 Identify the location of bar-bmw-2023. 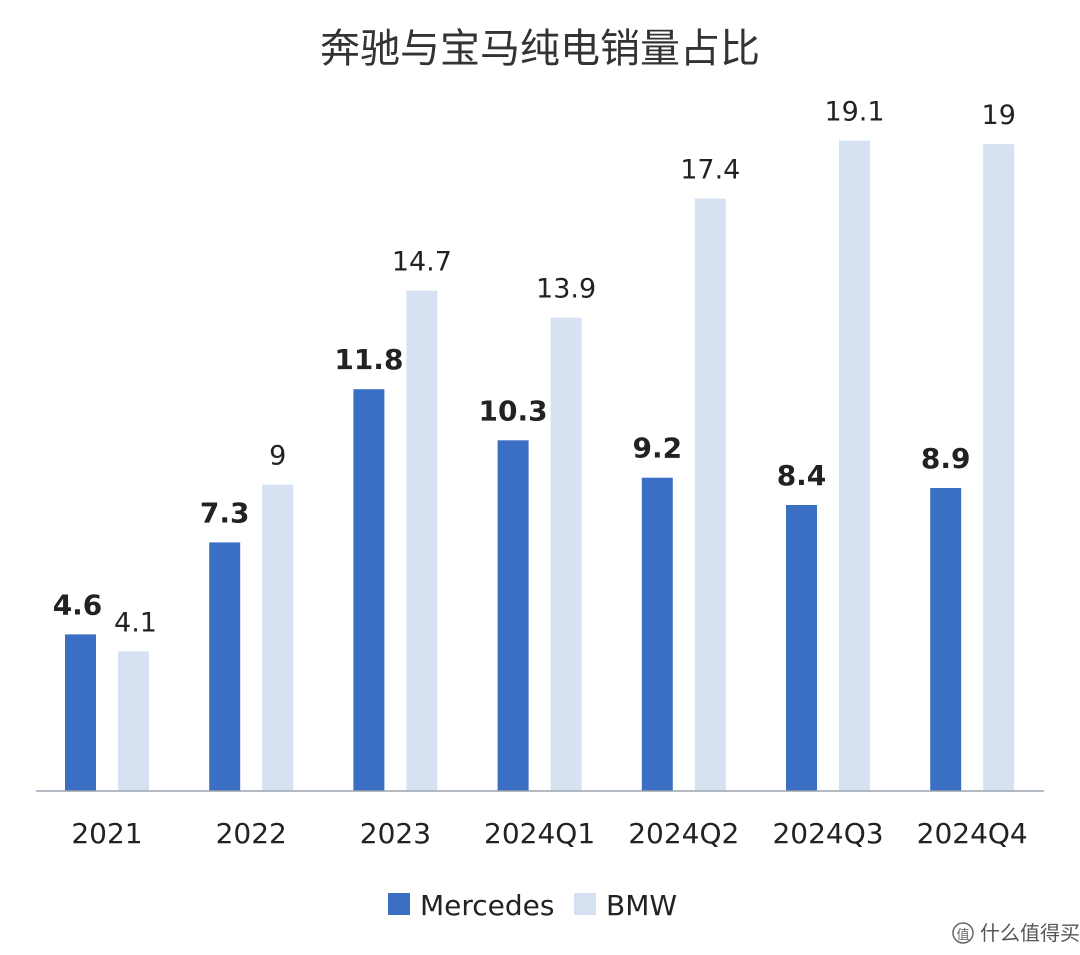
(422, 540).